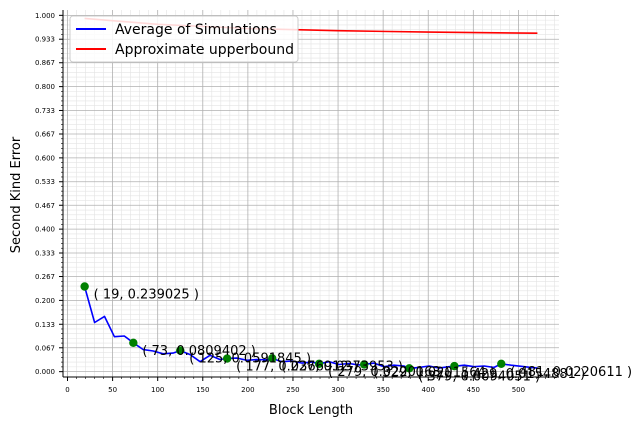  Describe the element at coordinates (202, 390) in the screenshot. I see `x-tick-label: 150` at that location.